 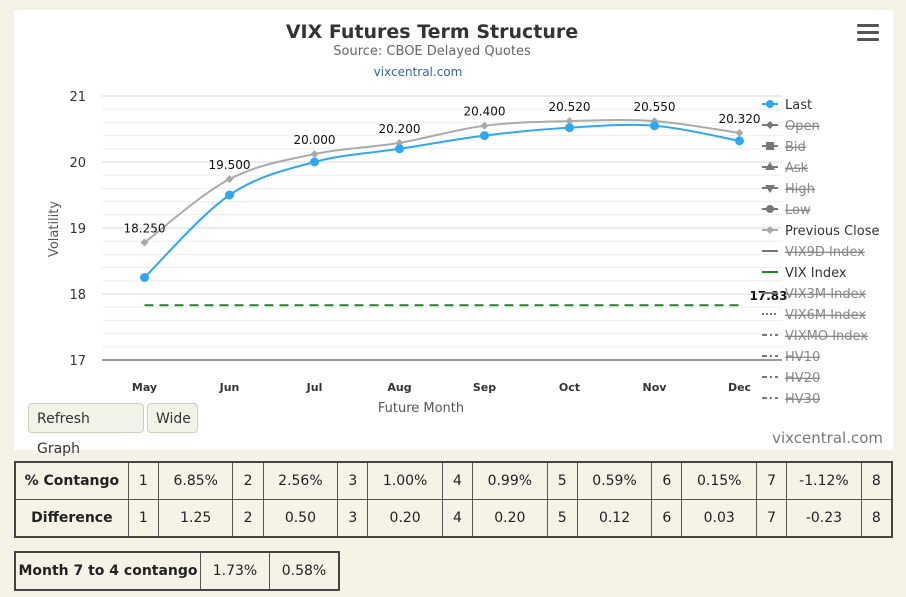 I want to click on watermark: vixcentral.com, so click(x=827, y=438).